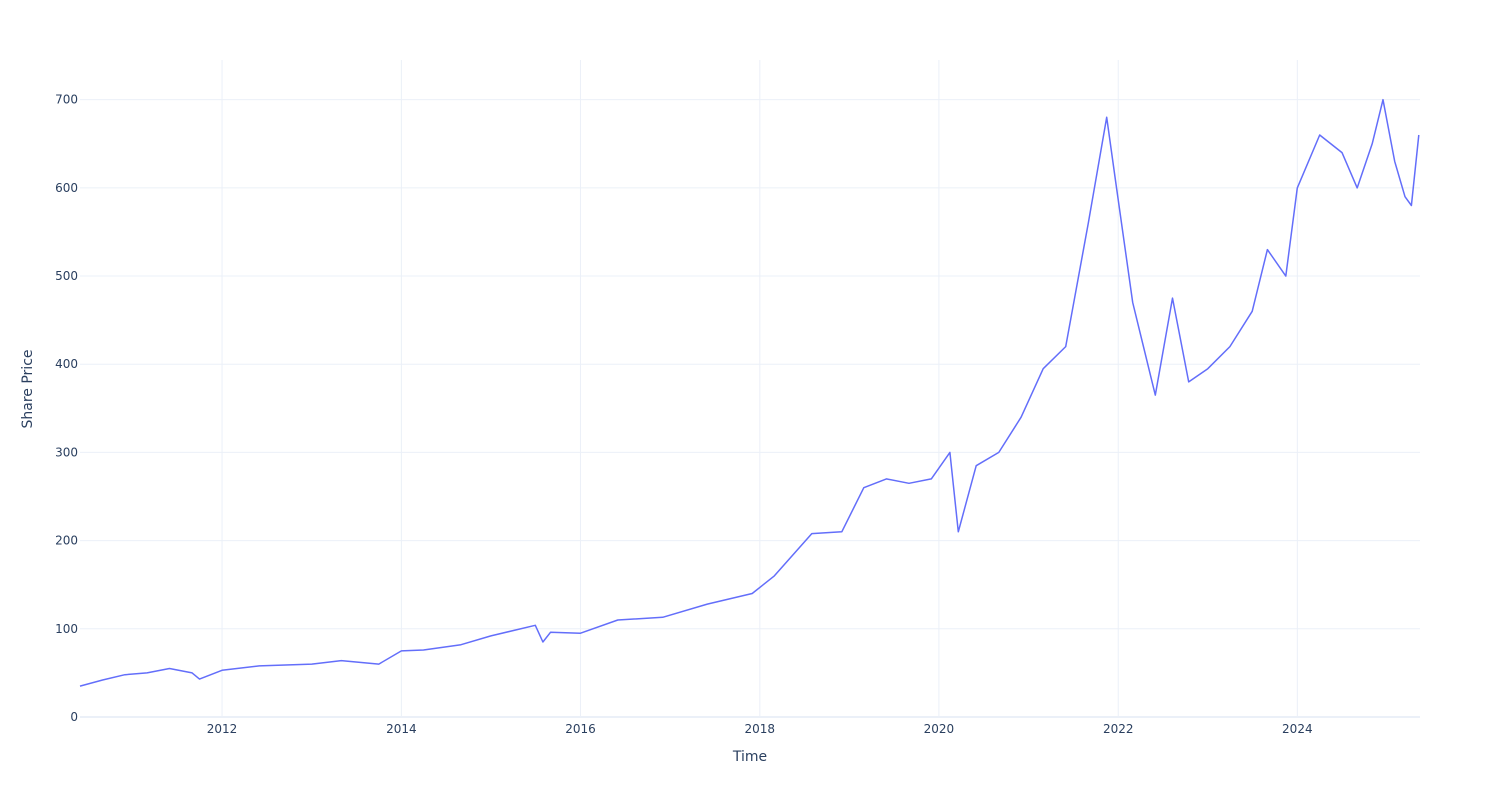 The image size is (1500, 800). I want to click on x-tick-label: 2012, so click(222, 729).